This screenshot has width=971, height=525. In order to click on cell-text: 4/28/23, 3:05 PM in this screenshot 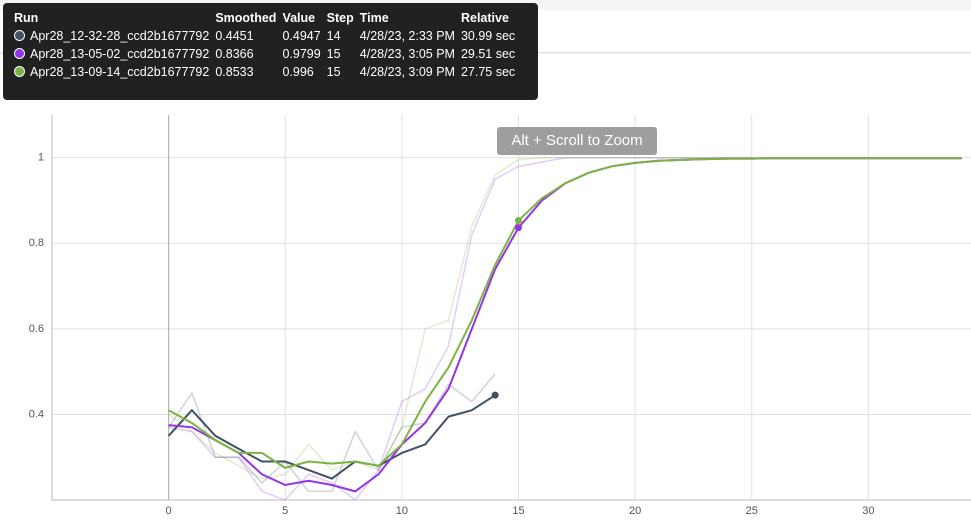, I will do `click(407, 54)`.